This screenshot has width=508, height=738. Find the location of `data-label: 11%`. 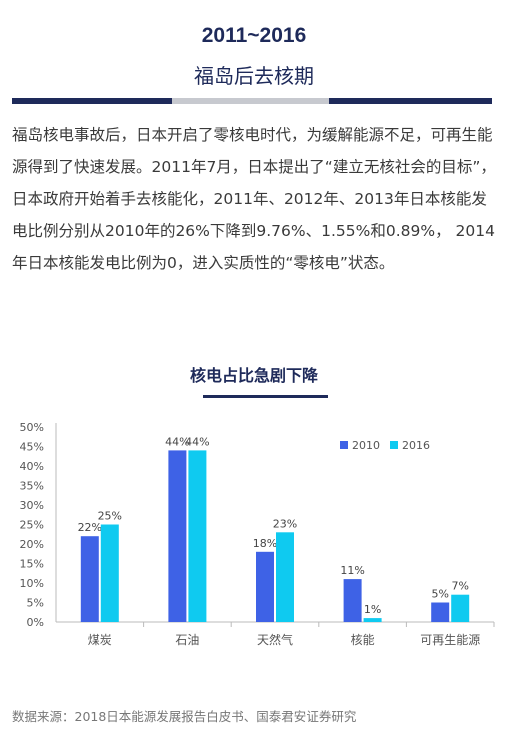

data-label: 11% is located at coordinates (352, 570).